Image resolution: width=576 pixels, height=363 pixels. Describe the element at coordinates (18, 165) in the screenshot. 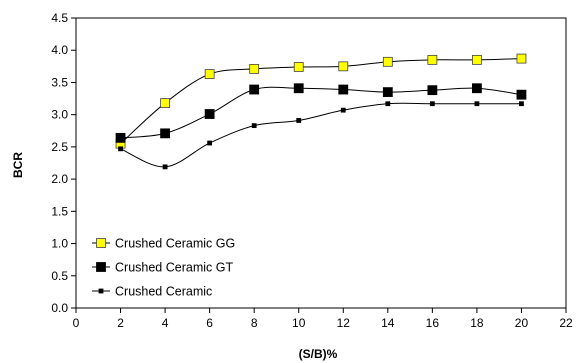

I see `y-axis-title: BCR` at that location.